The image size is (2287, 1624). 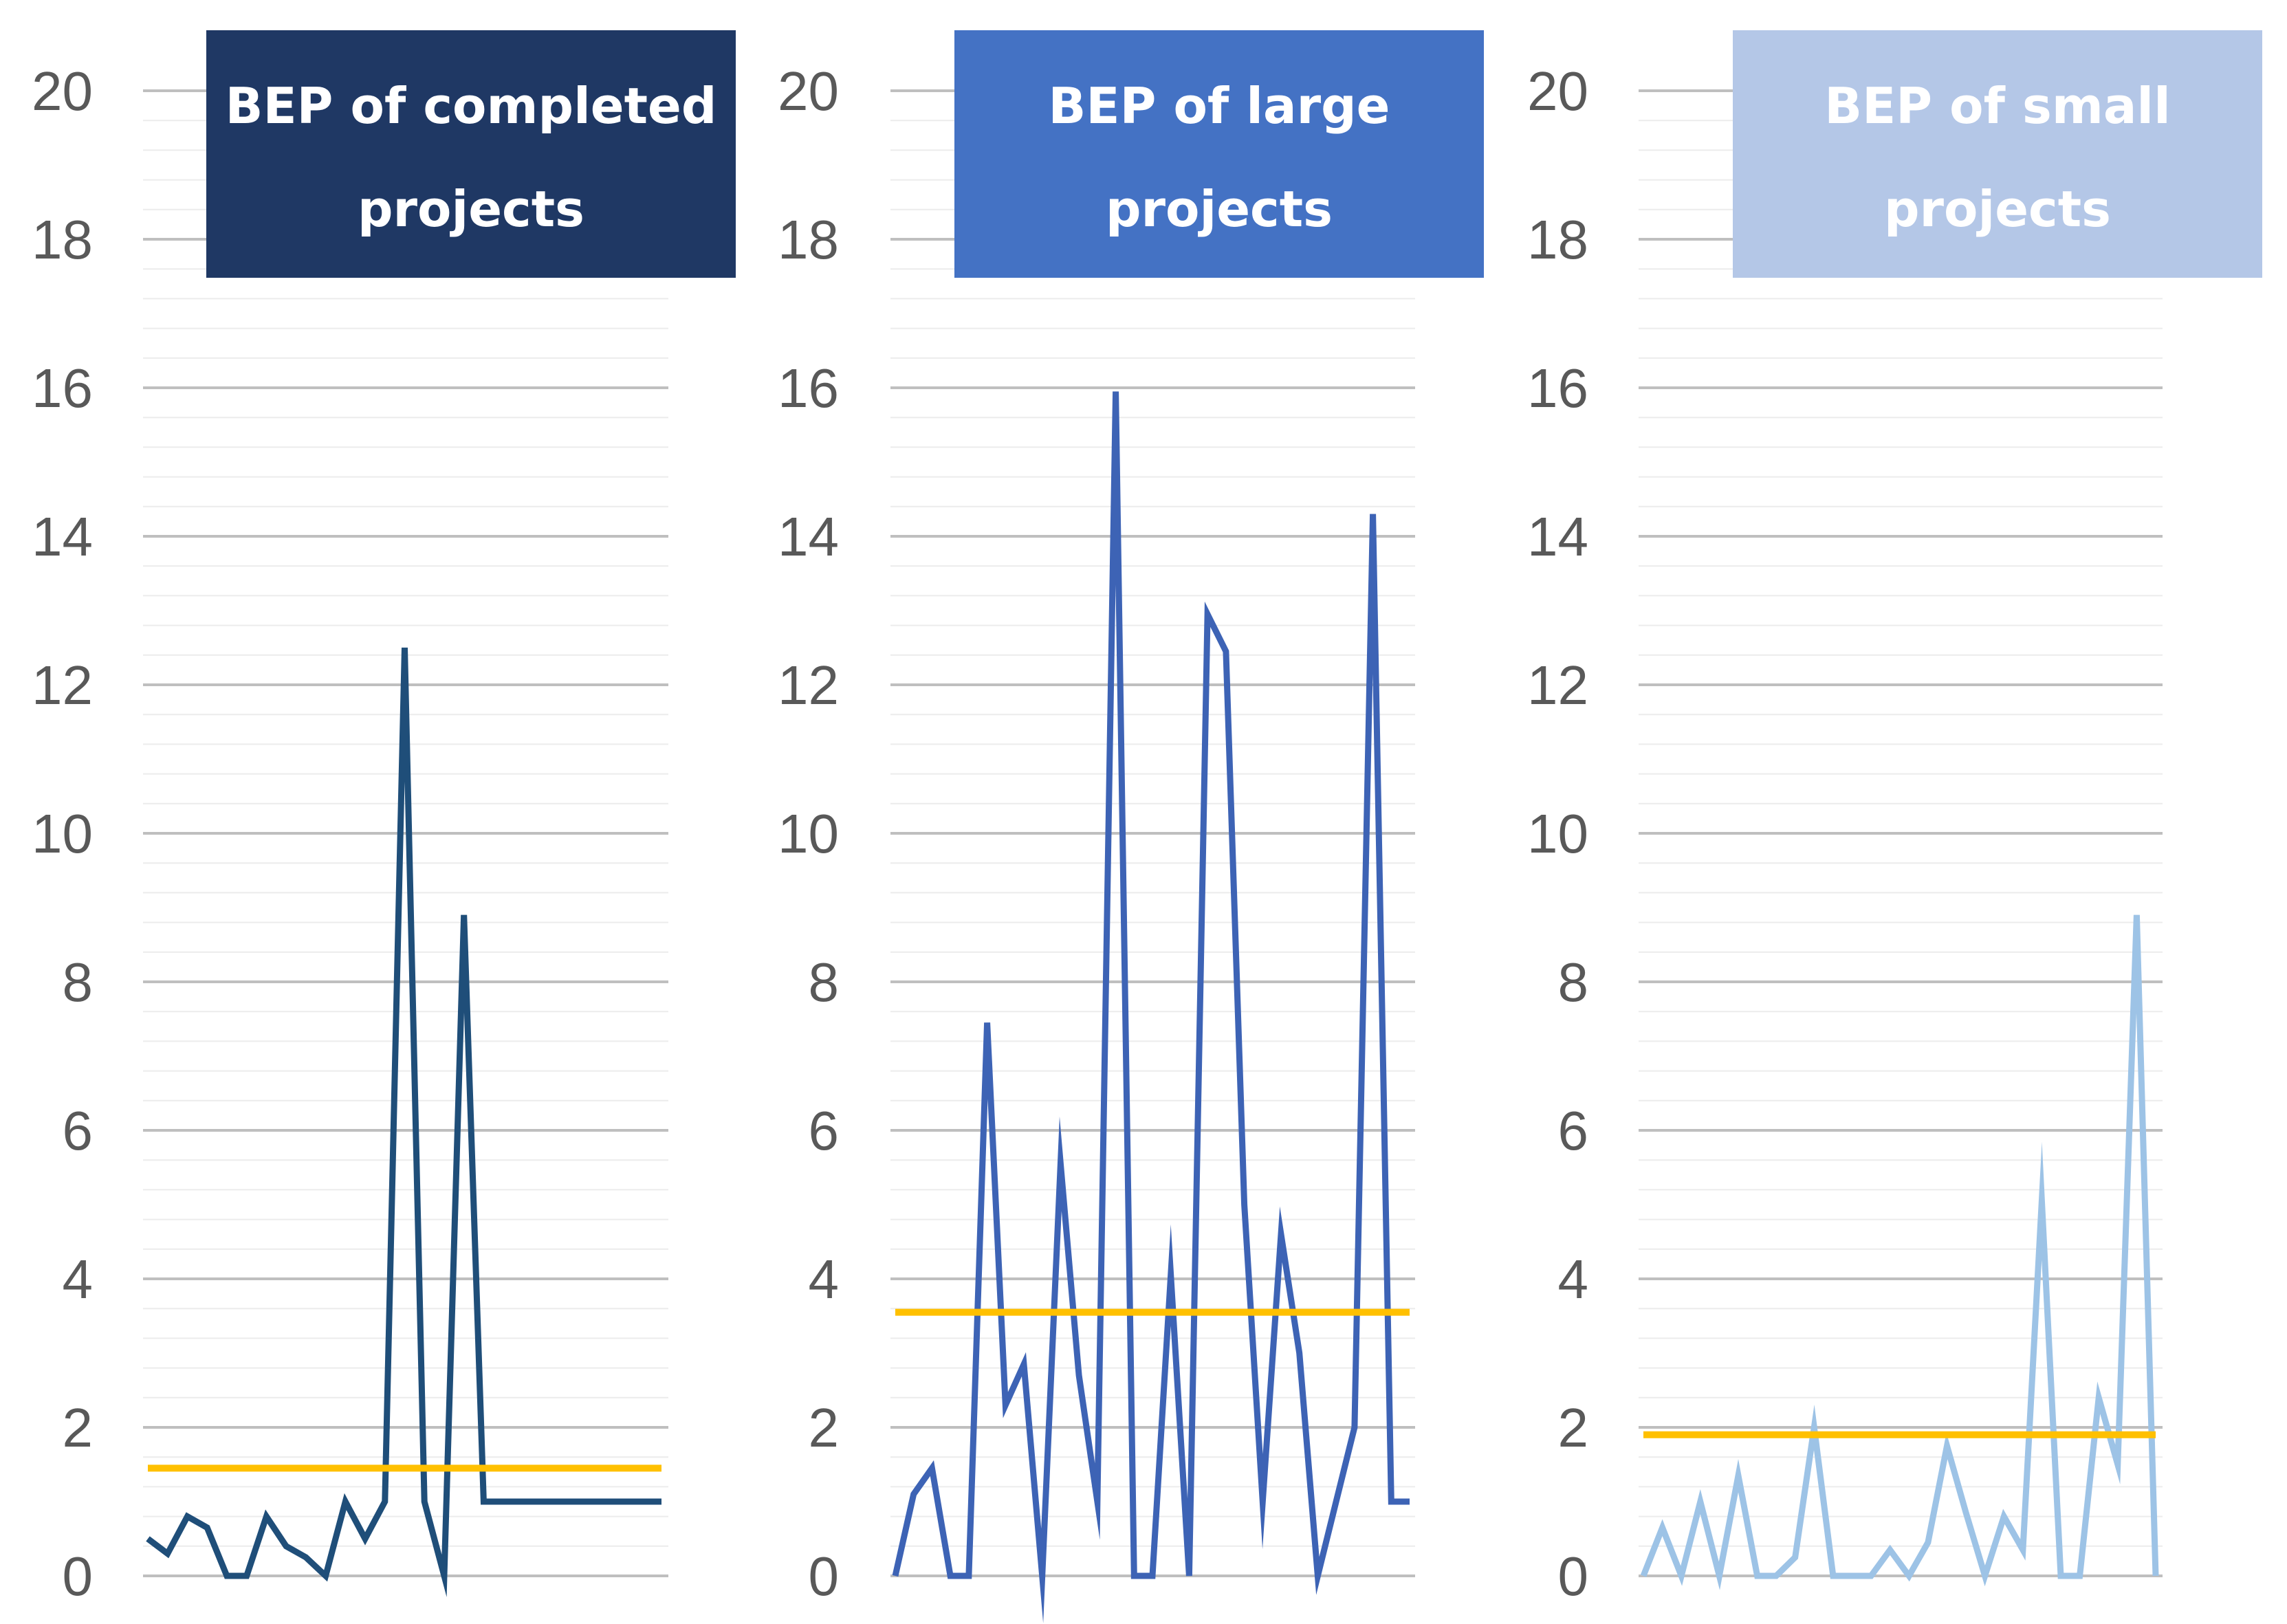 What do you see at coordinates (1219, 157) in the screenshot?
I see `chart-title: BEP of large projects` at bounding box center [1219, 157].